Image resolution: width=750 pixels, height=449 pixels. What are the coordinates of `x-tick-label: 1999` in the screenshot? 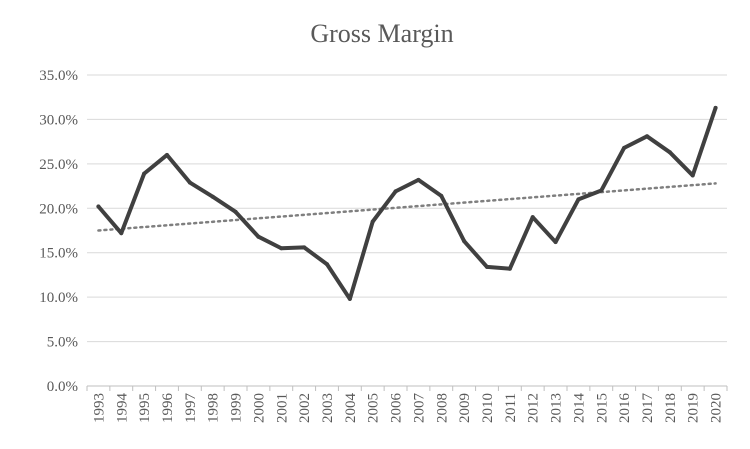 It's located at (237, 408).